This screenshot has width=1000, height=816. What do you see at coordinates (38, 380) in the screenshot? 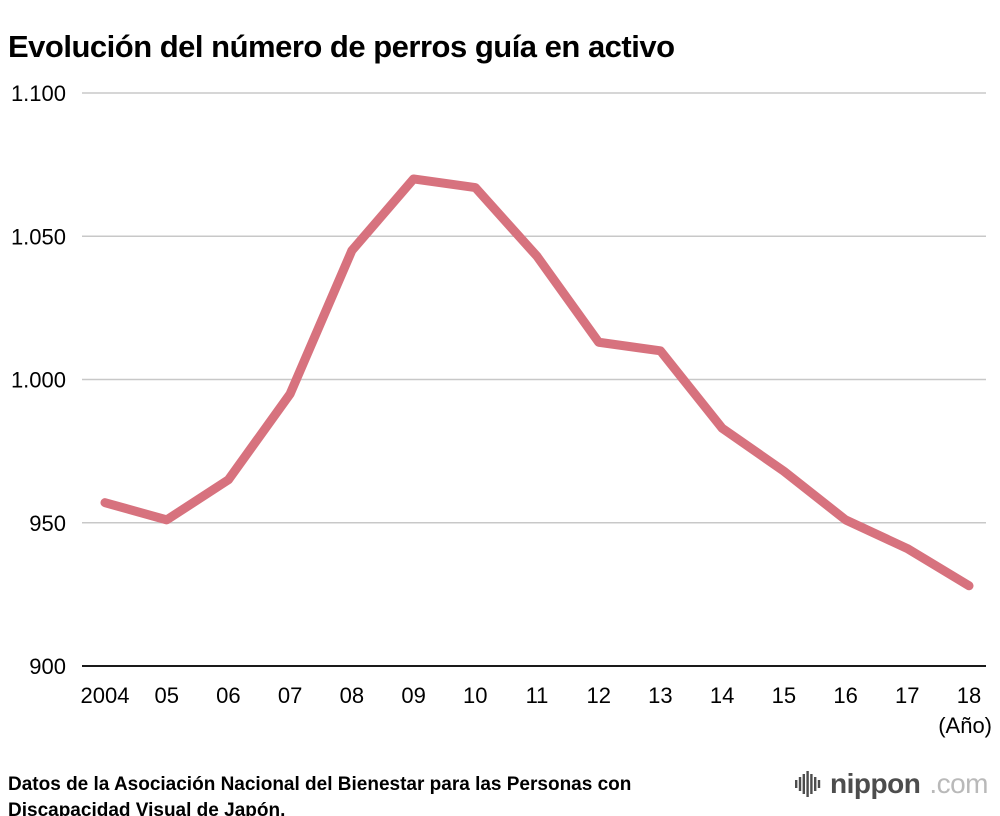
I see `y-axis-tick-label: 1.000` at bounding box center [38, 380].